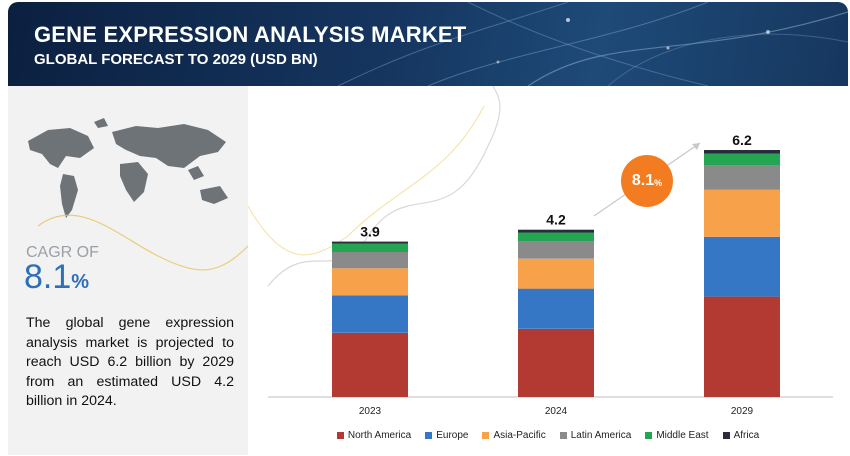 The height and width of the screenshot is (456, 850). I want to click on x-tick-label: 2029, so click(742, 411).